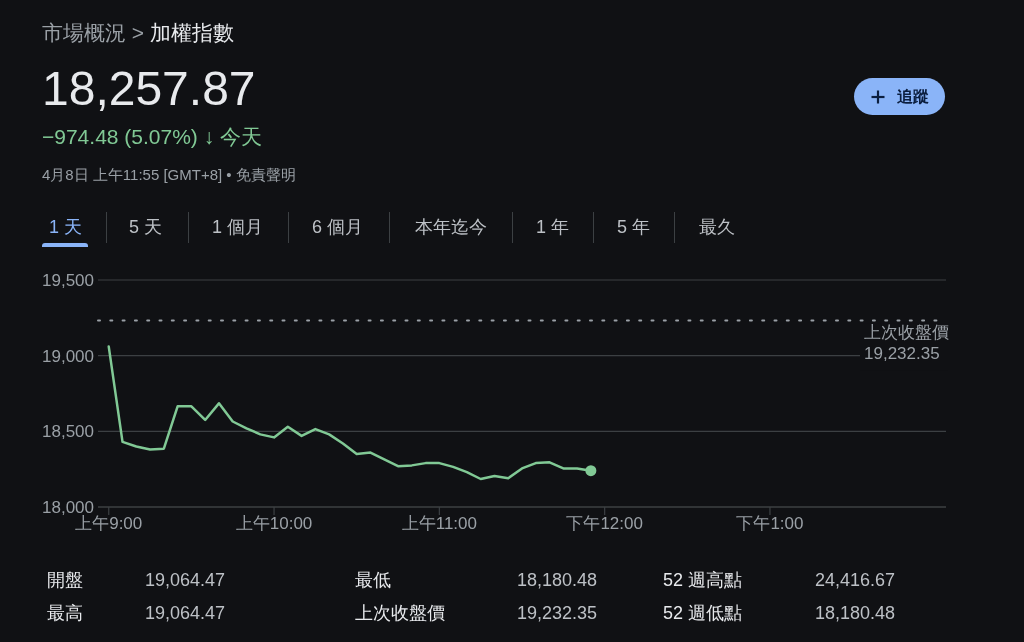 This screenshot has height=642, width=1024. What do you see at coordinates (68, 280) in the screenshot?
I see `y-tick-label: 19,500` at bounding box center [68, 280].